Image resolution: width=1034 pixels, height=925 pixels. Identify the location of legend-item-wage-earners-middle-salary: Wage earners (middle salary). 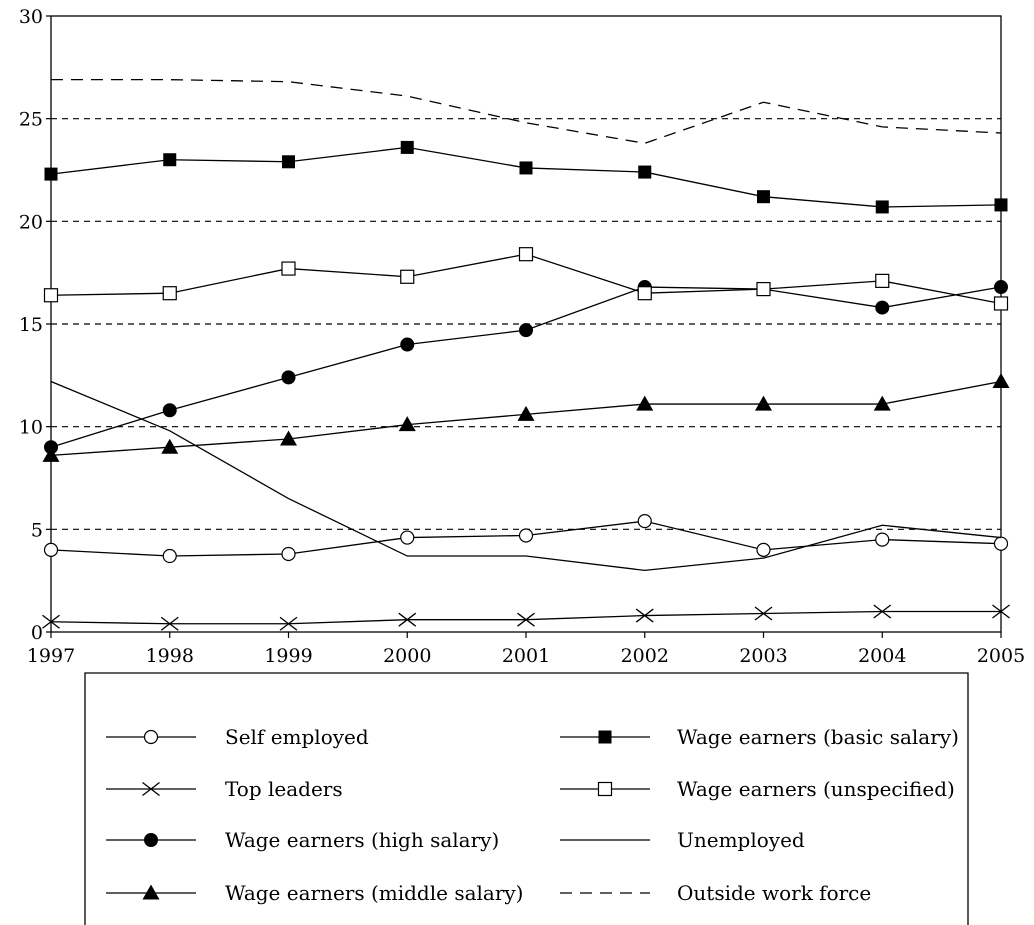
(315, 893).